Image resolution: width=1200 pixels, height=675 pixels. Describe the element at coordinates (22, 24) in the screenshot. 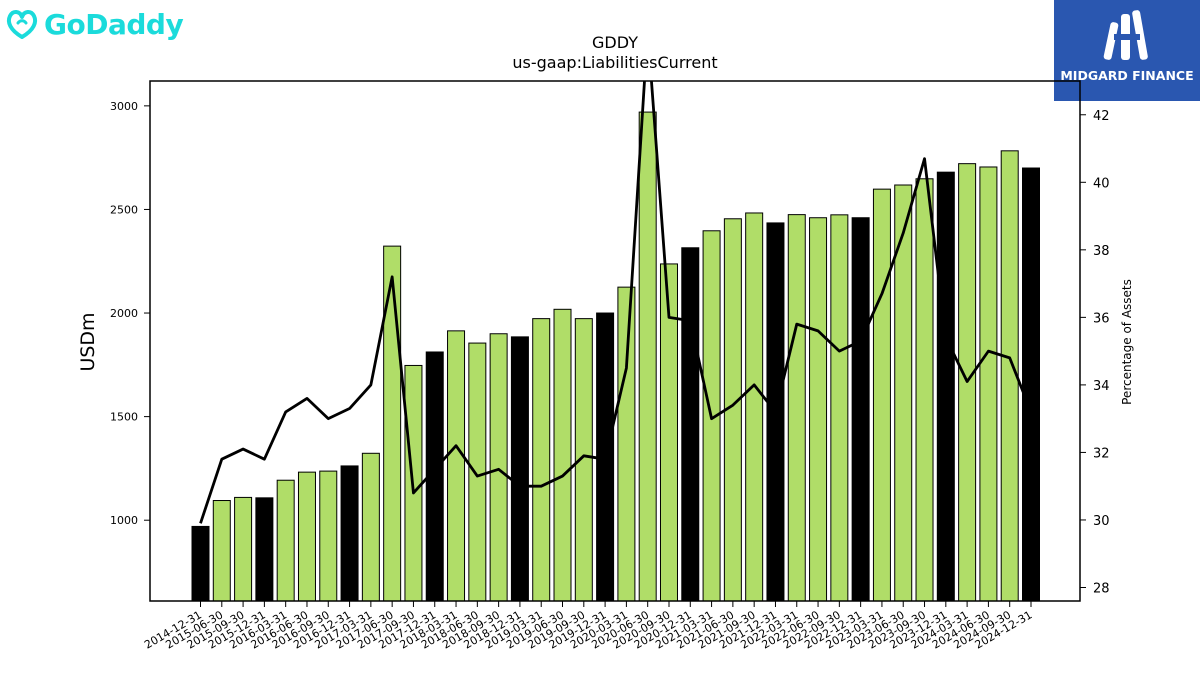

I see `godaddy-heart-icon` at that location.